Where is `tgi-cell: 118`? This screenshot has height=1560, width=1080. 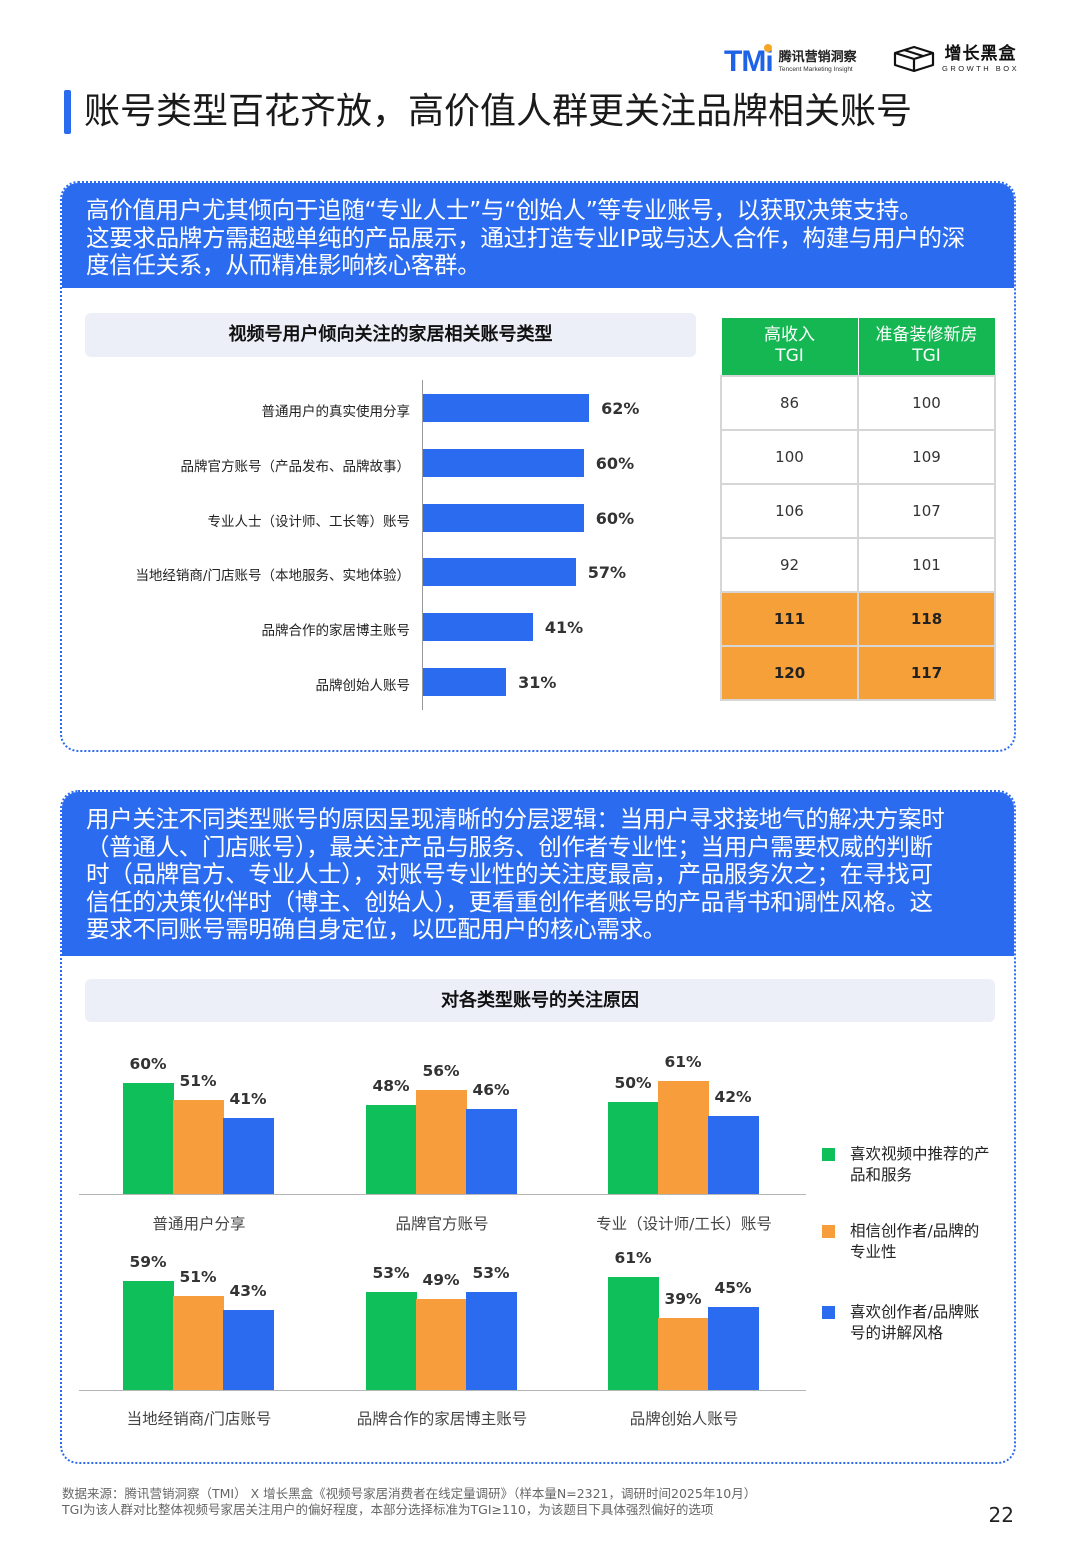
tgi-cell: 118 is located at coordinates (926, 618).